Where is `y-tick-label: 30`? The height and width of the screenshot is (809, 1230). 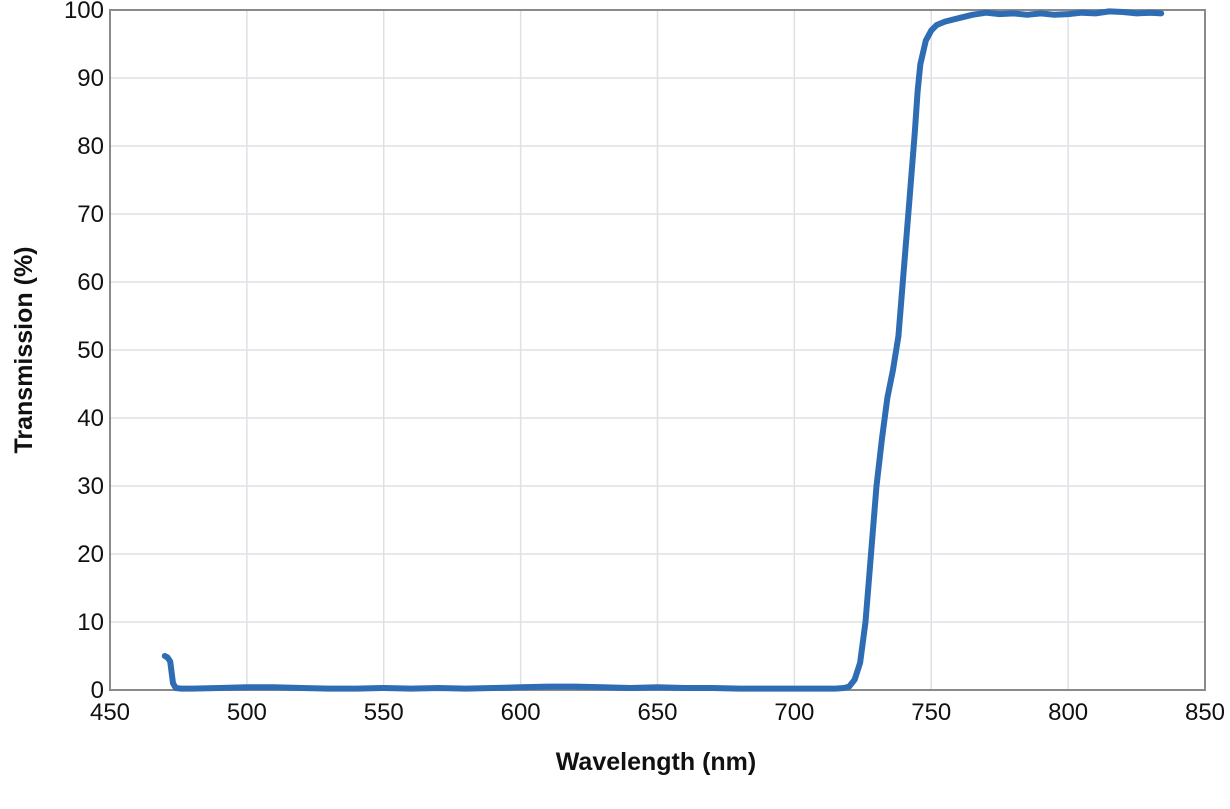 y-tick-label: 30 is located at coordinates (90, 486).